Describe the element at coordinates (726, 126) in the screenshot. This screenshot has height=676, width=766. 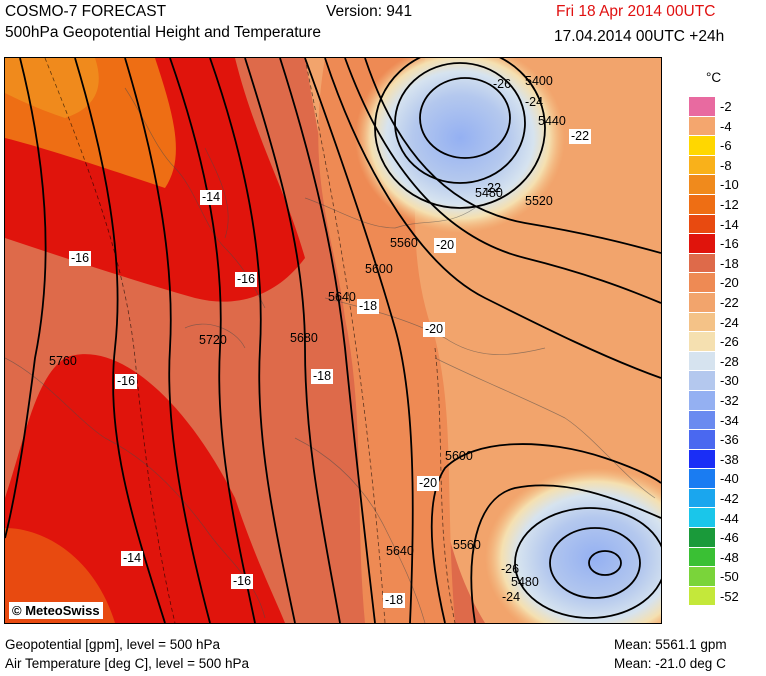
I see `legend-label: -4` at that location.